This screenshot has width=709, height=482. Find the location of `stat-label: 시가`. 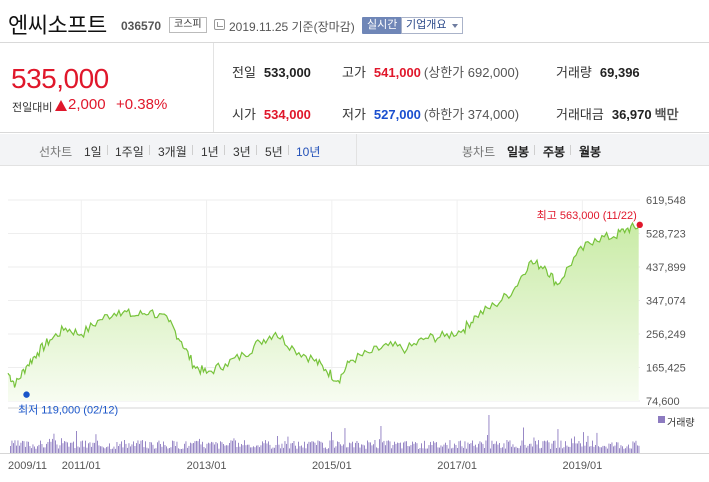

stat-label: 시가 is located at coordinates (244, 114).